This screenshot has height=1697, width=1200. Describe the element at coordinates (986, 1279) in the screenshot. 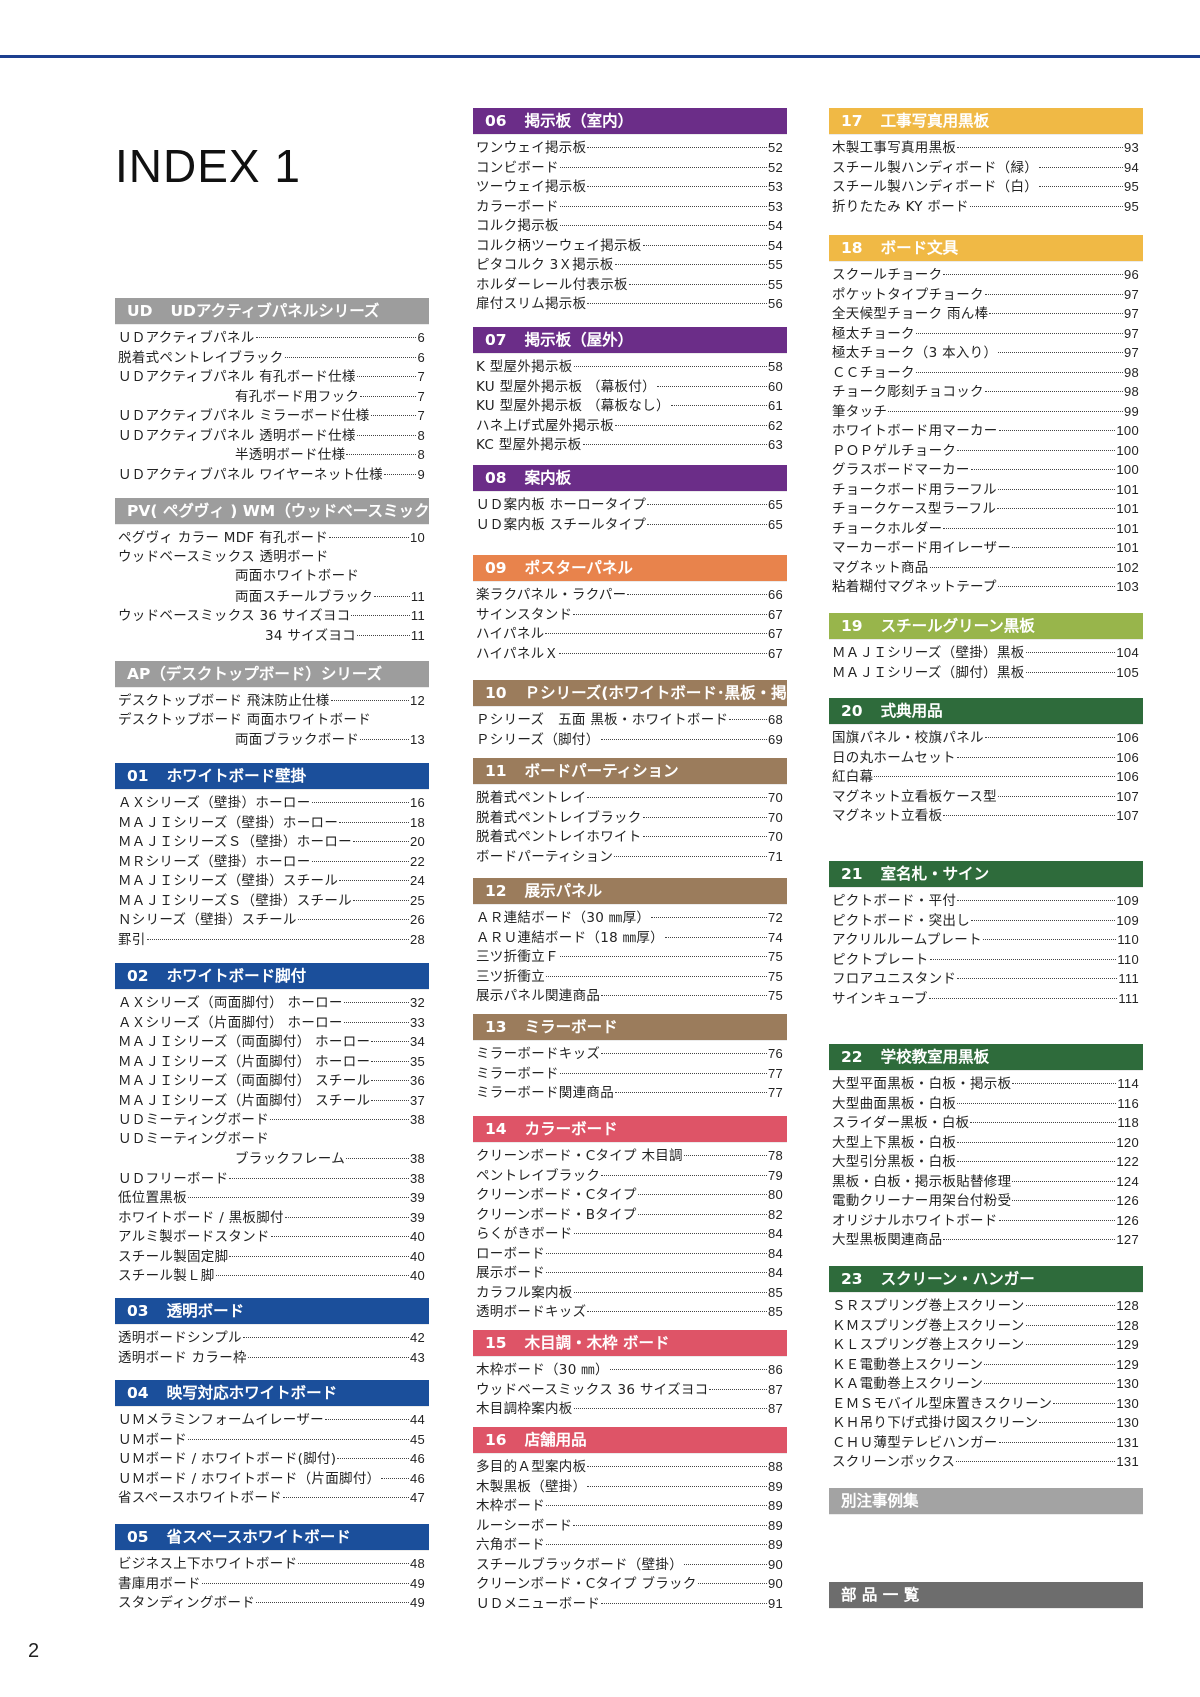

I see `section-header: 23 スクリーン・ハンガー` at that location.